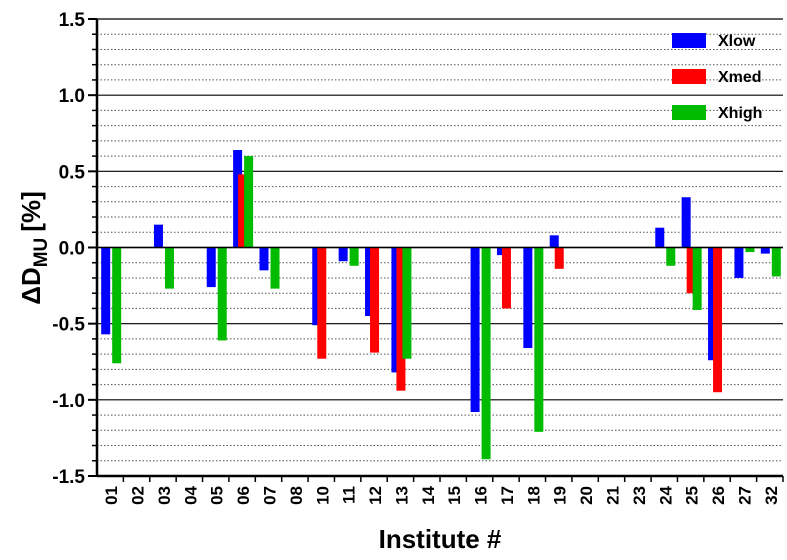 The height and width of the screenshot is (560, 787). I want to click on x-tick-label: 24, so click(665, 494).